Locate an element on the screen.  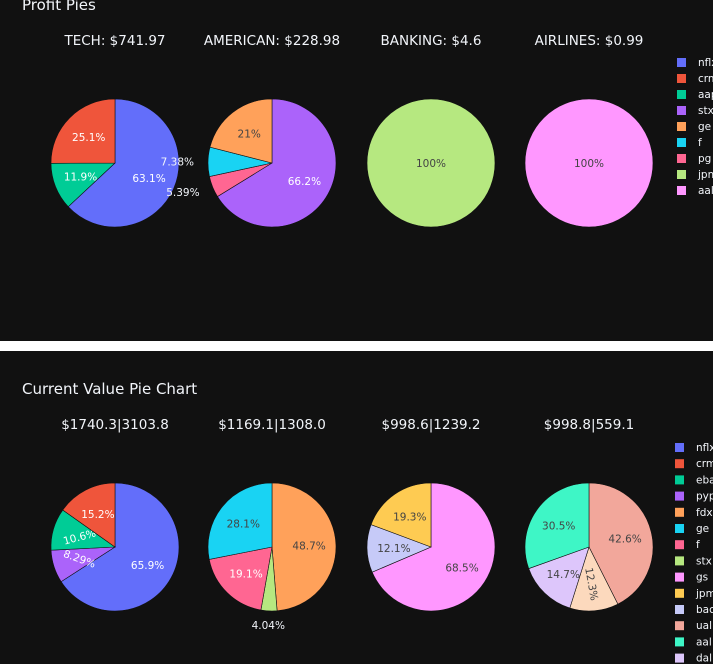
legend: nflx crm aapl stx ge f pg jpm aal is located at coordinates (695, 127).